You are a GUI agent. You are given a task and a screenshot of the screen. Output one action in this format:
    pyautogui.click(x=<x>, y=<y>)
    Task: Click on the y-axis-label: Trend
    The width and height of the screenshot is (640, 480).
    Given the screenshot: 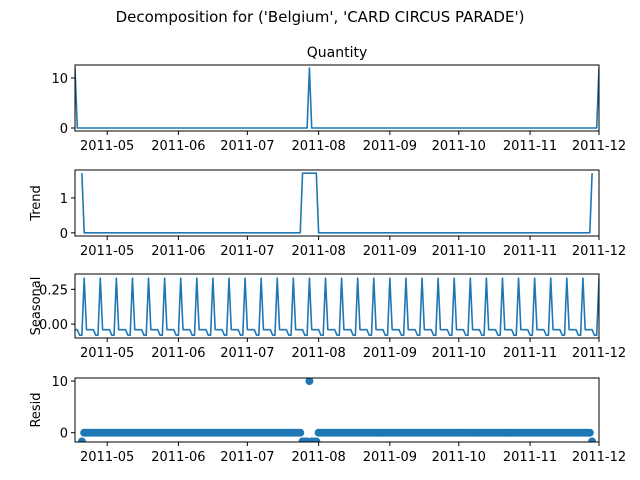 What is the action you would take?
    pyautogui.click(x=36, y=203)
    